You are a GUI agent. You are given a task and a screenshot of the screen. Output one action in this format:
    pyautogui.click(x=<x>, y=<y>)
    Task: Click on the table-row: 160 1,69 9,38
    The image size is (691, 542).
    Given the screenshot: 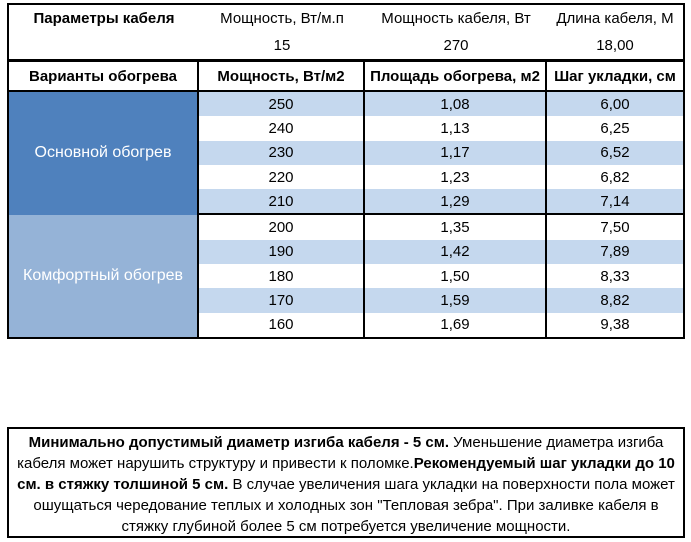 What is the action you would take?
    pyautogui.click(x=441, y=324)
    